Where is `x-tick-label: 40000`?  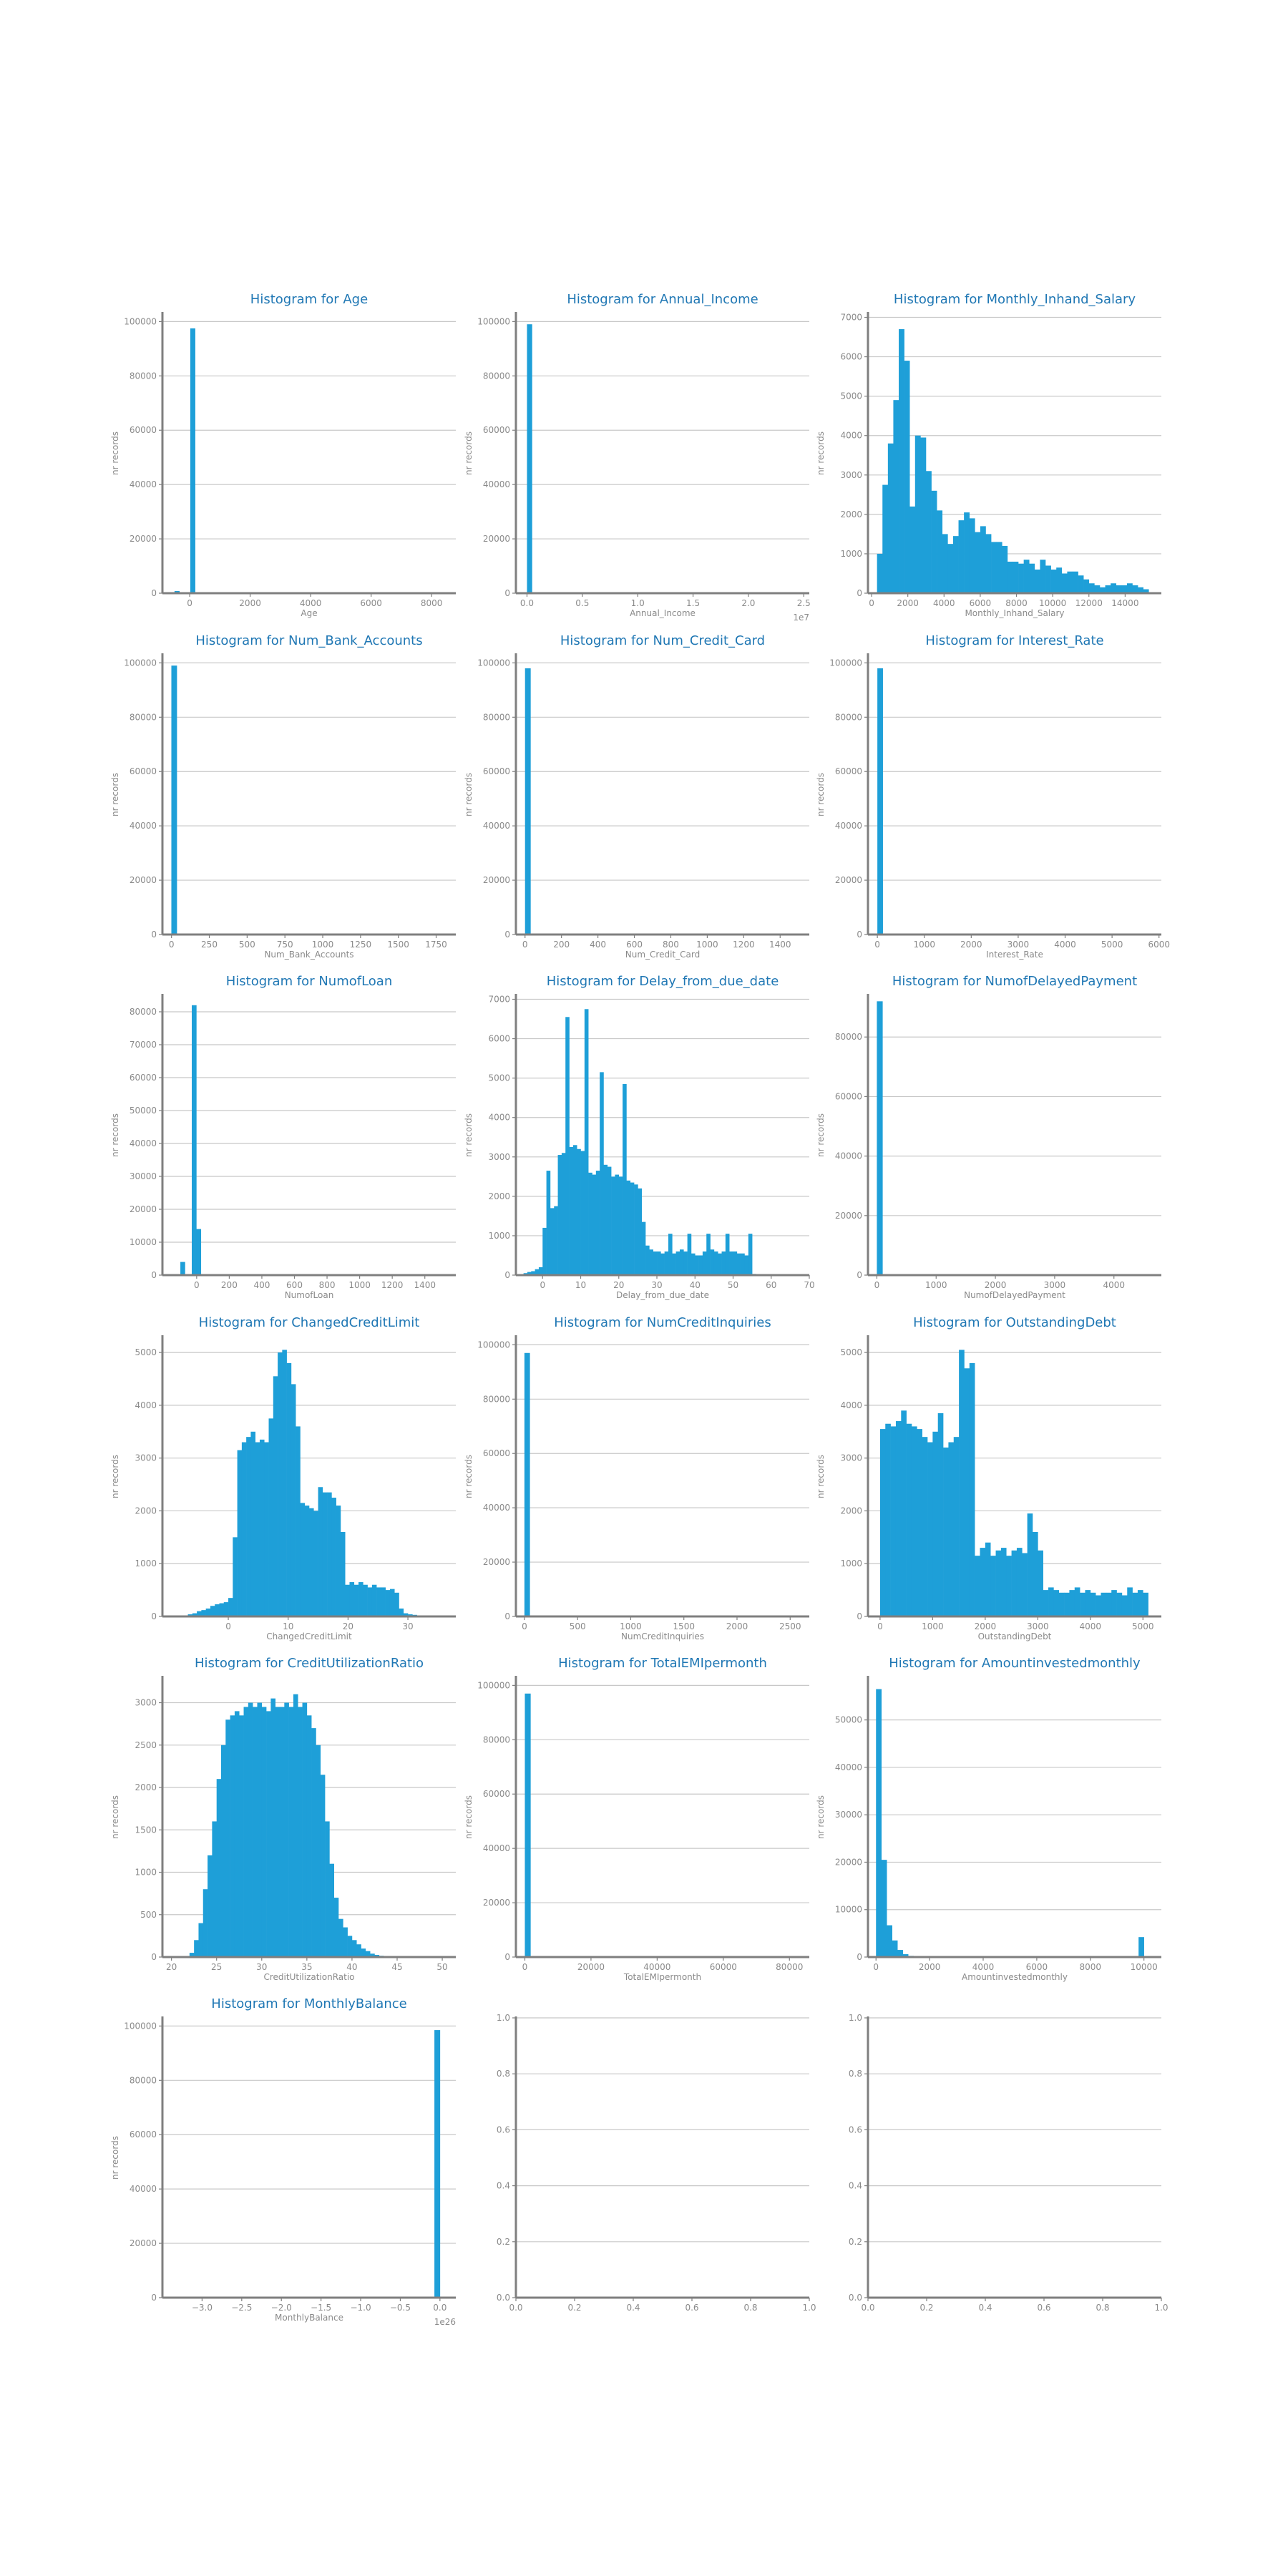 x-tick-label: 40000 is located at coordinates (656, 1967).